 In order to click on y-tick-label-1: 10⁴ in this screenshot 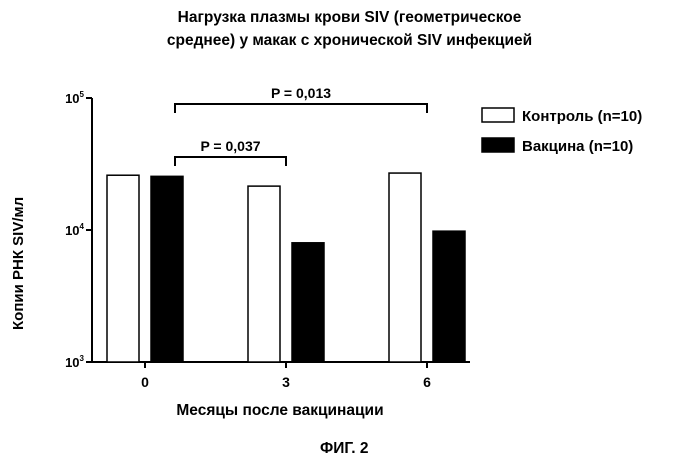, I will do `click(74, 230)`.